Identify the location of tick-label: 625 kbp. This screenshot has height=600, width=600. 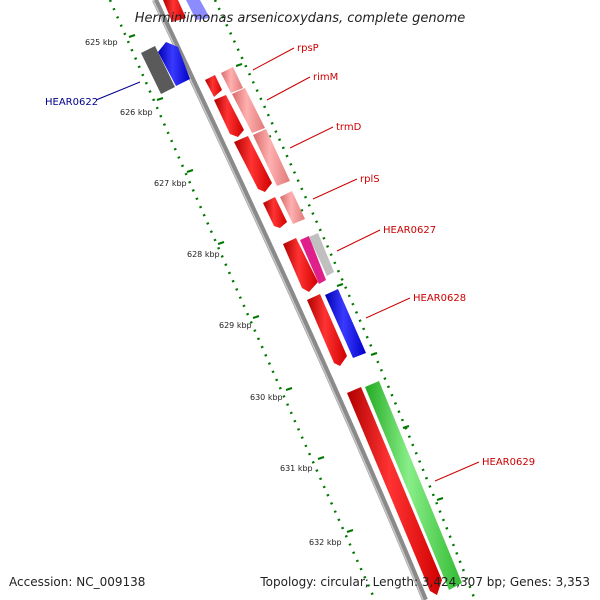
(101, 42).